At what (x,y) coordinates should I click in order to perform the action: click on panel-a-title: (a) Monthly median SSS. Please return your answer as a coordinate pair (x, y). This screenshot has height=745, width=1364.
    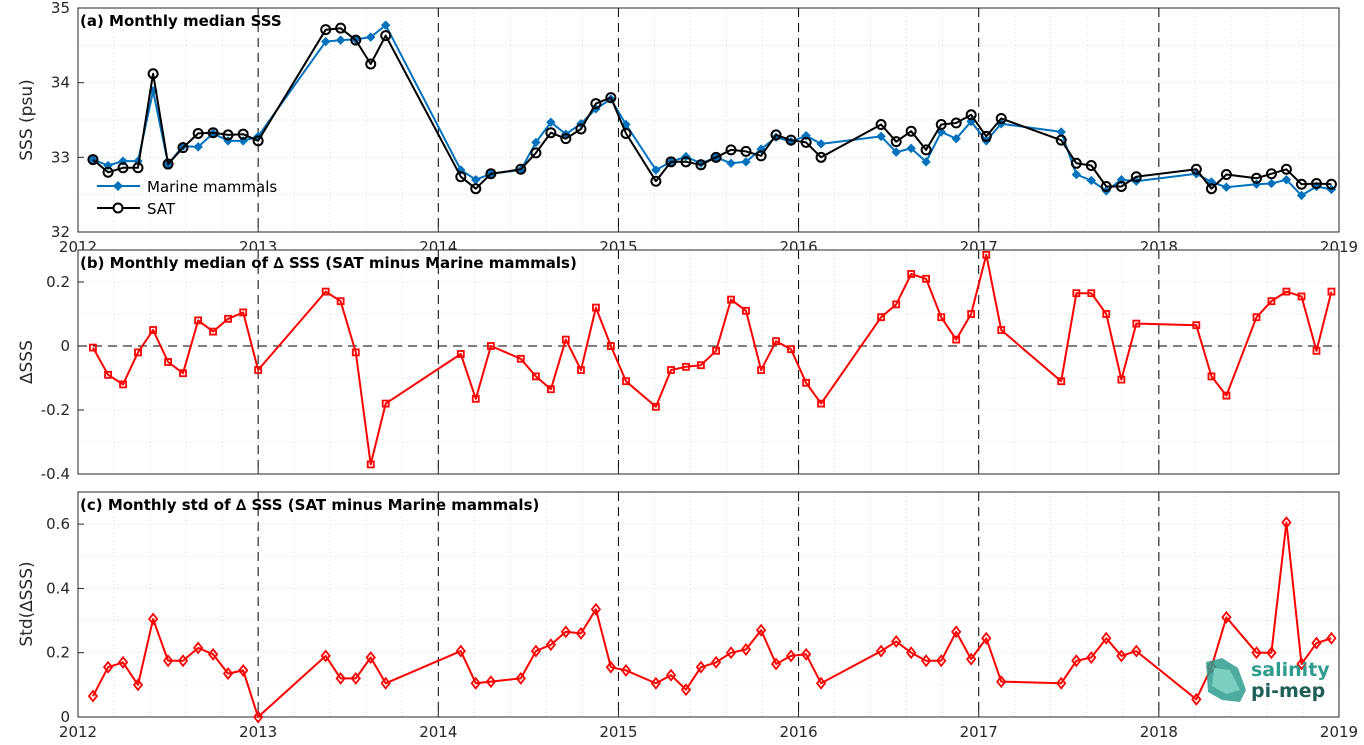
    Looking at the image, I should click on (181, 21).